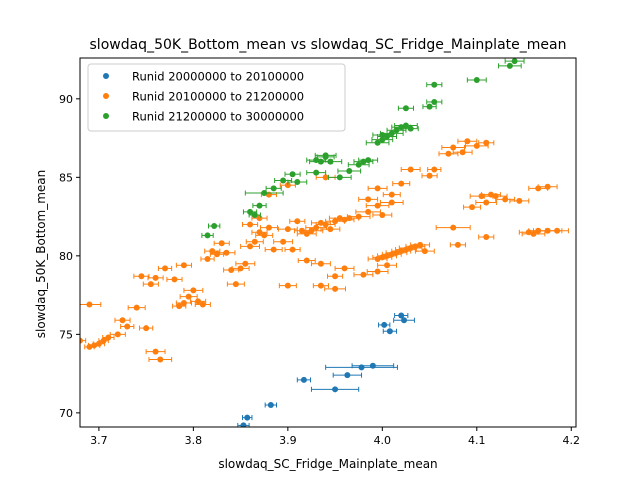  Describe the element at coordinates (66, 177) in the screenshot. I see `y-tick-label: 85` at that location.